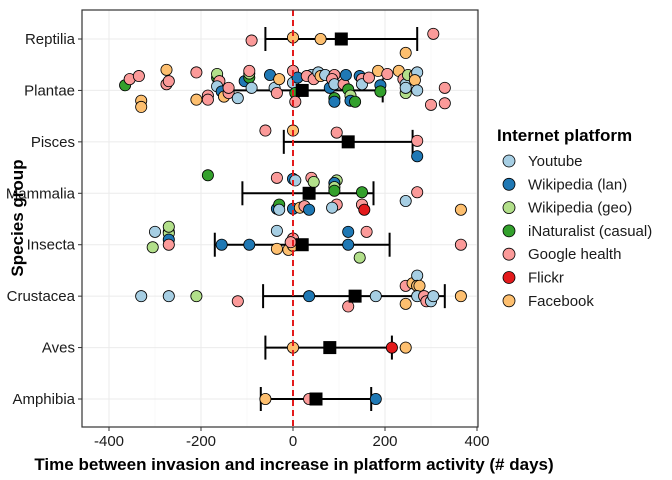  I want to click on y-tick-label: Reptilia, so click(50, 39).